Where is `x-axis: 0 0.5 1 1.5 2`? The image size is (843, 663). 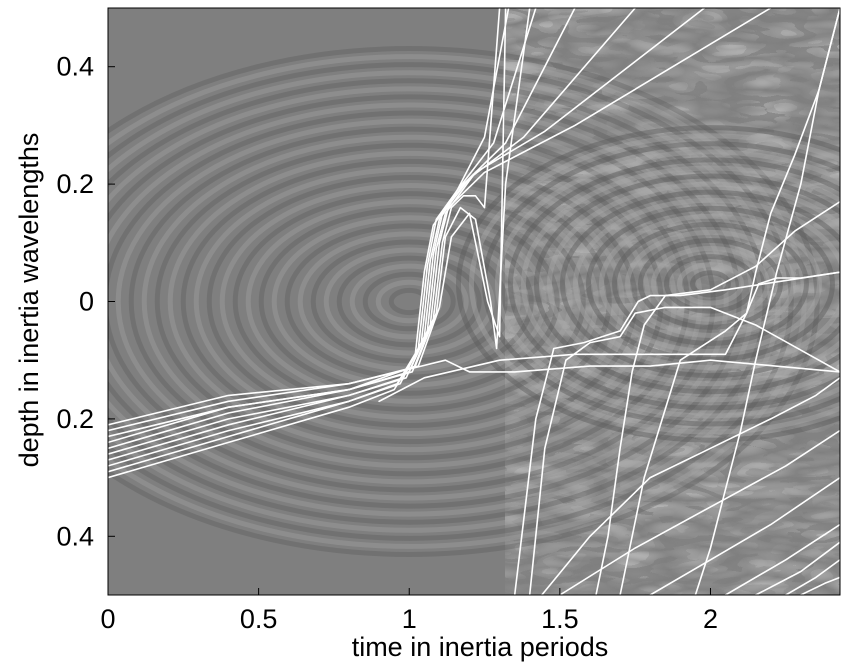
x-axis: 0 0.5 1 1.5 2 is located at coordinates (409, 611).